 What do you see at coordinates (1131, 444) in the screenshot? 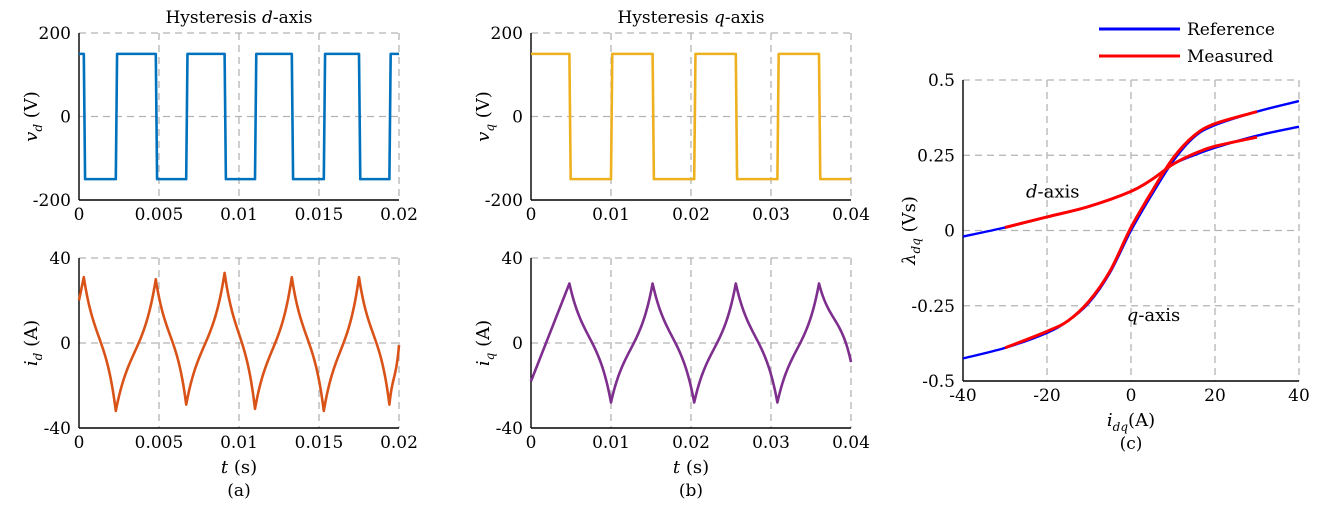
I see `panel-caption: (c)` at bounding box center [1131, 444].